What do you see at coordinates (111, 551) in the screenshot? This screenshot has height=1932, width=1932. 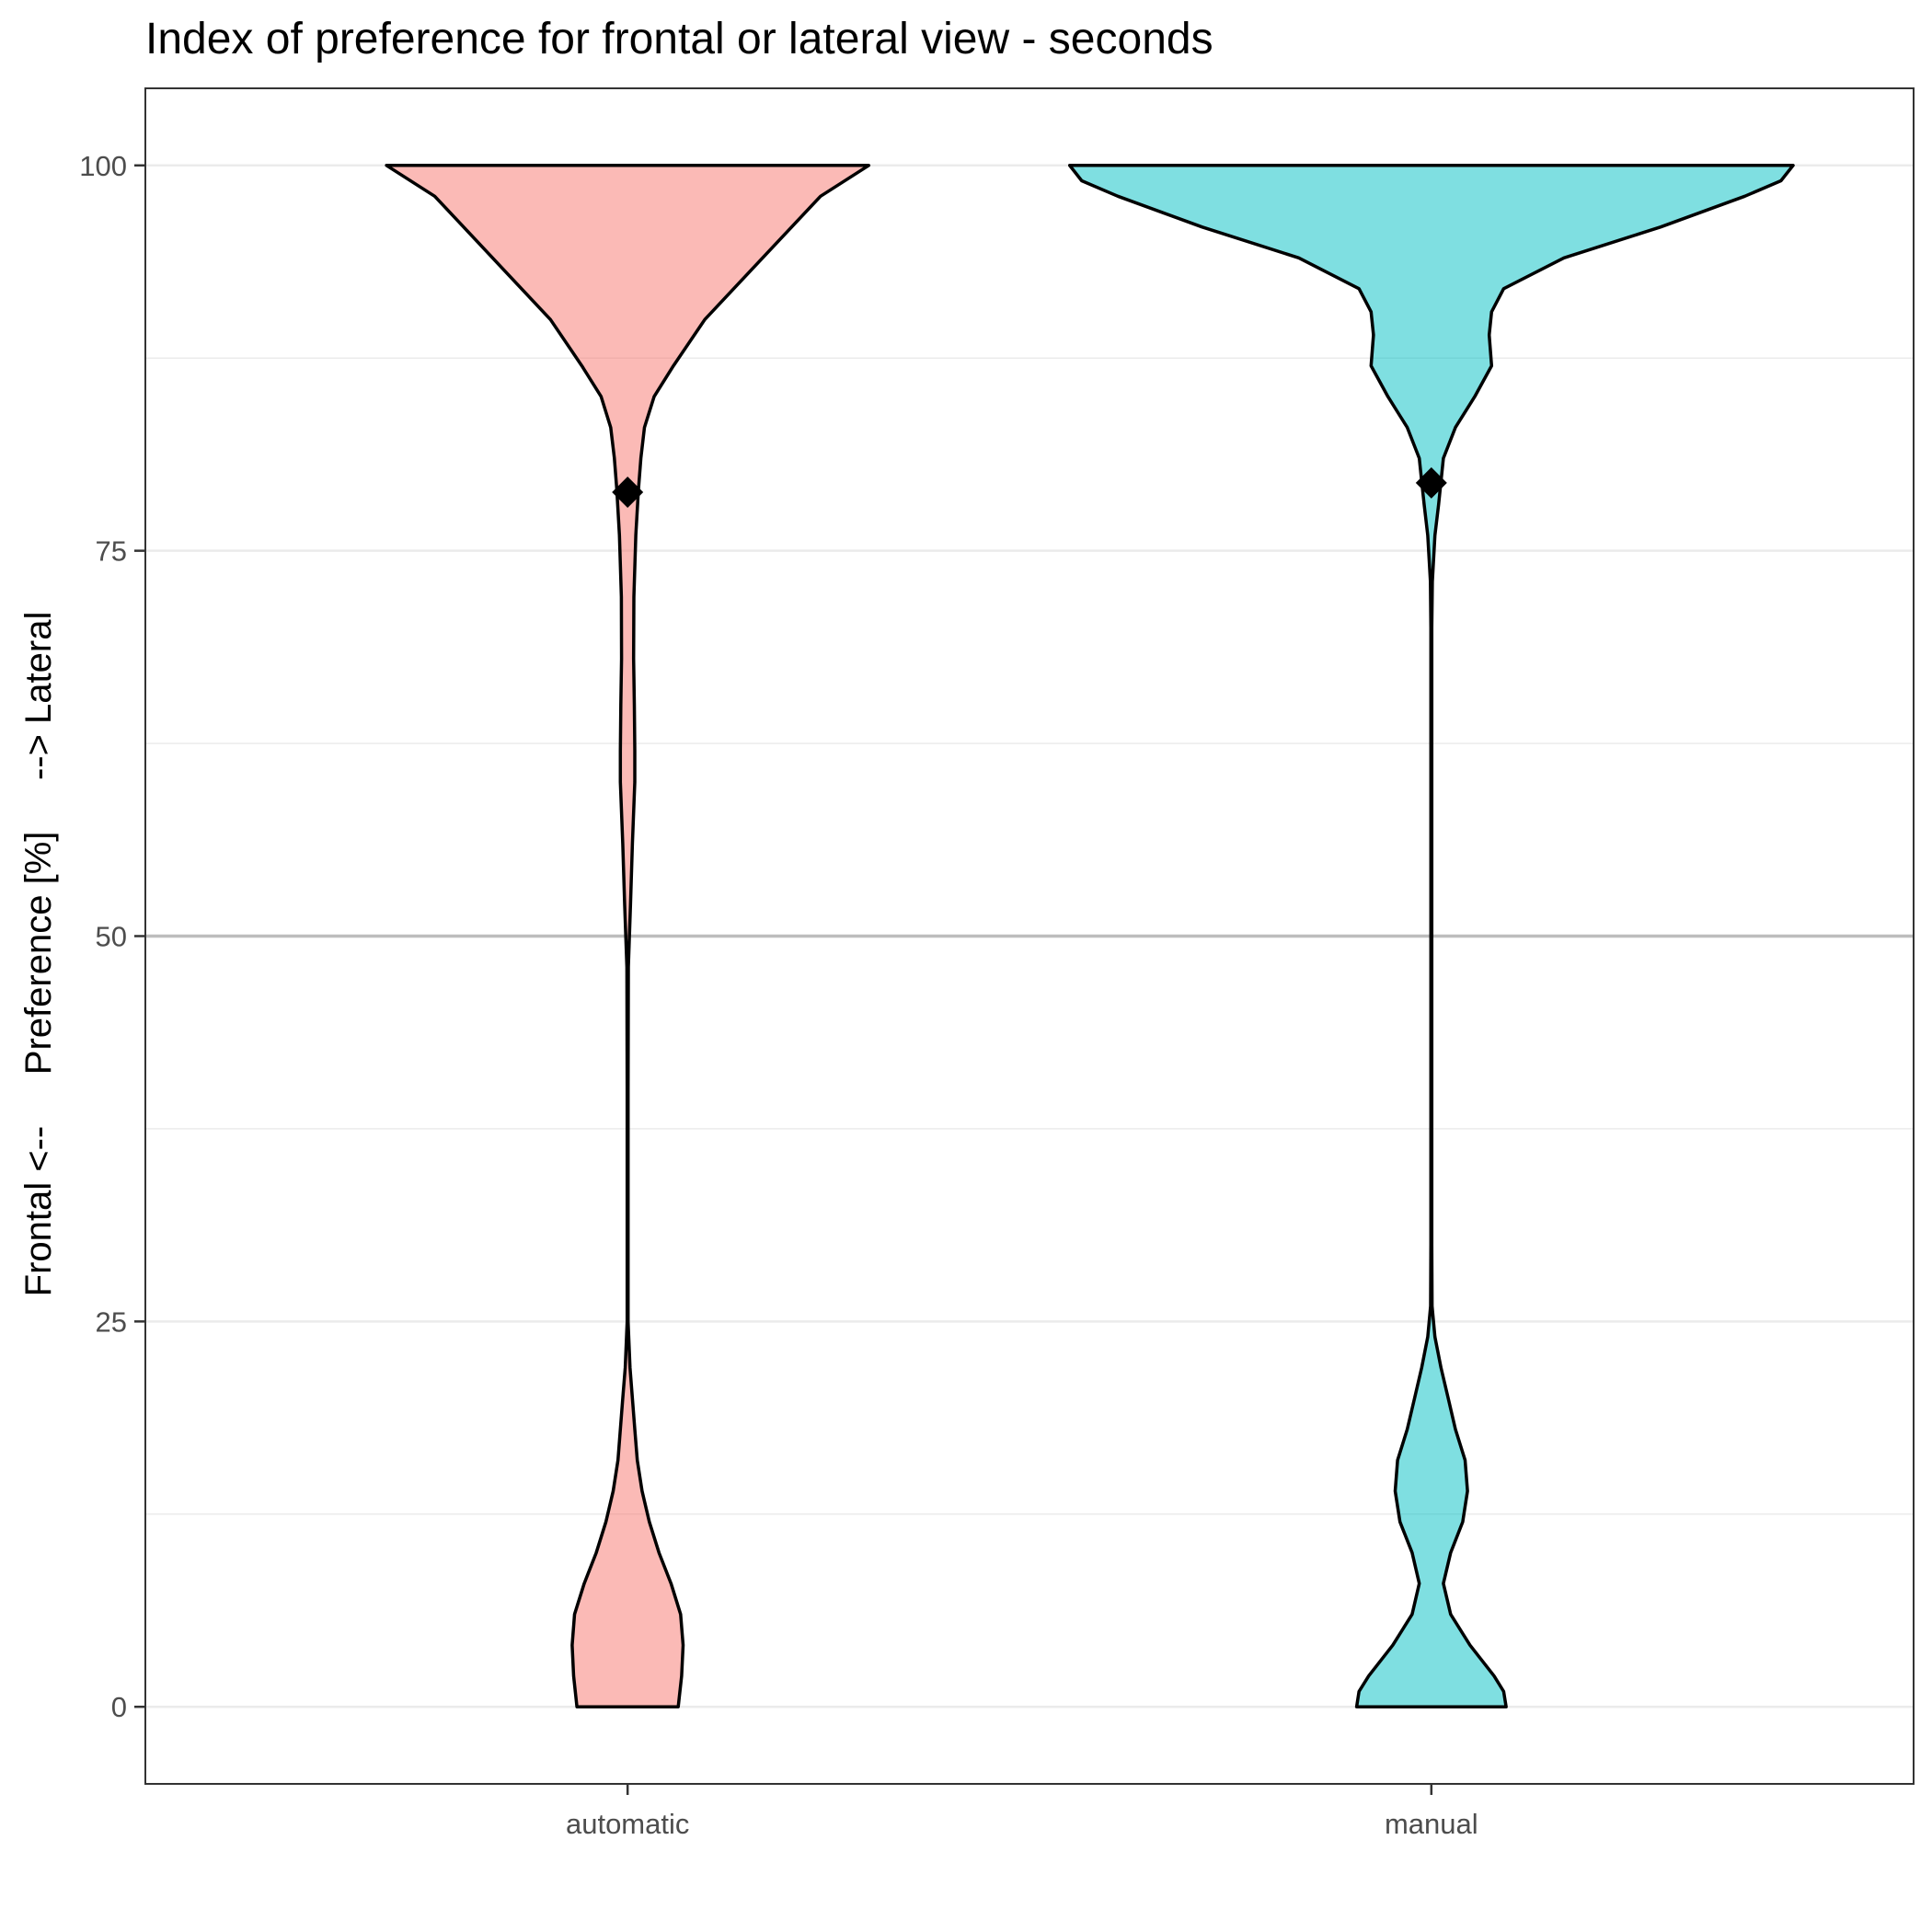 I see `y-tick-label: 75` at bounding box center [111, 551].